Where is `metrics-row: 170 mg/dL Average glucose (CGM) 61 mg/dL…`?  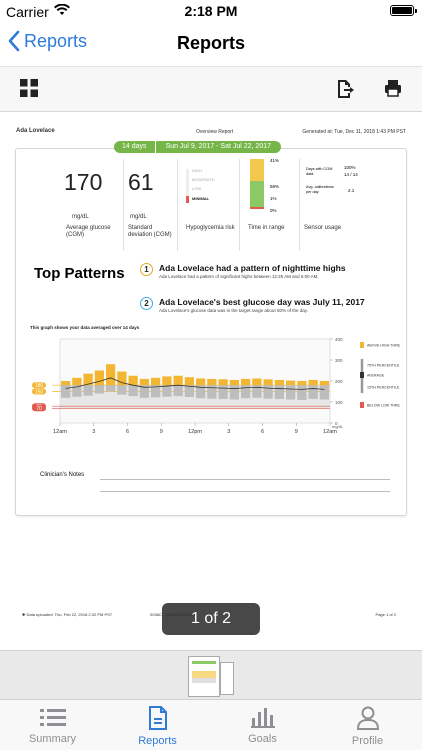
metrics-row: 170 mg/dL Average glucose (CGM) 61 mg/dL… is located at coordinates (211, 204).